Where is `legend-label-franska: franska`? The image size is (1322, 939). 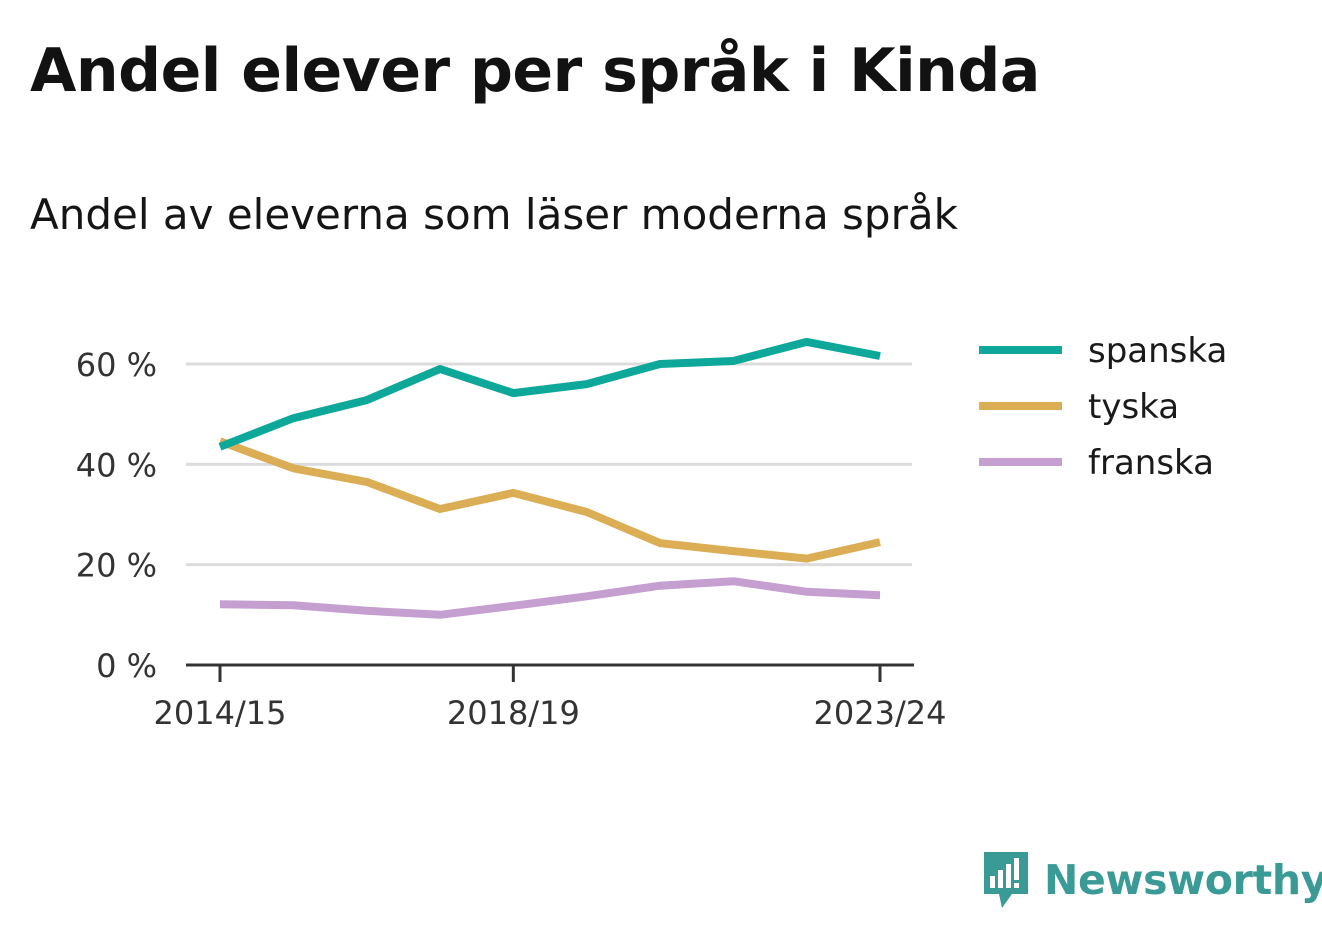 legend-label-franska: franska is located at coordinates (1151, 463).